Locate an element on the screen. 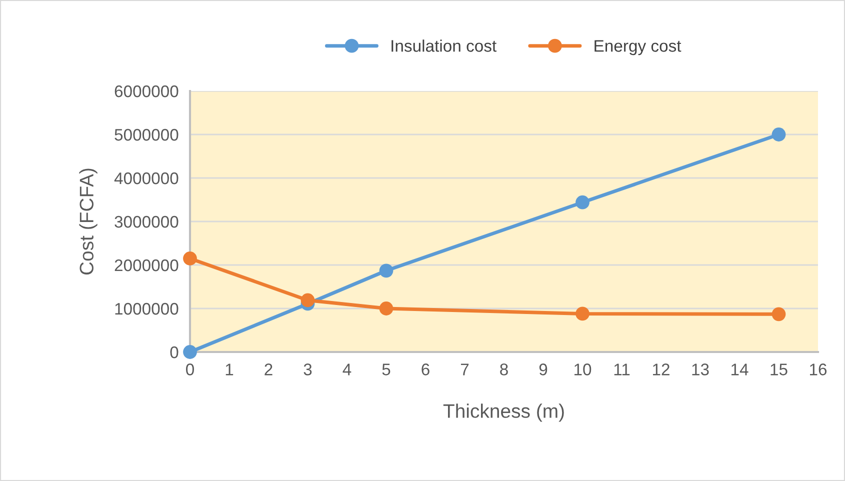 This screenshot has width=845, height=481. x-tick-label: 9 is located at coordinates (543, 370).